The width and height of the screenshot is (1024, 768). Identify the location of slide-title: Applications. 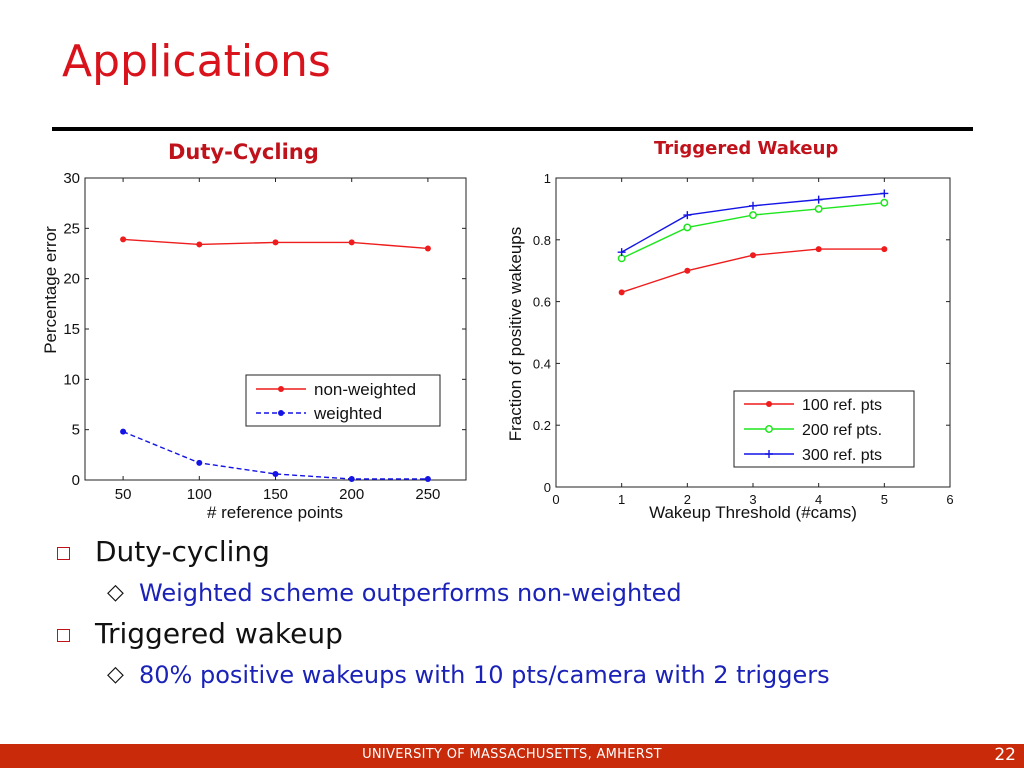
(196, 61).